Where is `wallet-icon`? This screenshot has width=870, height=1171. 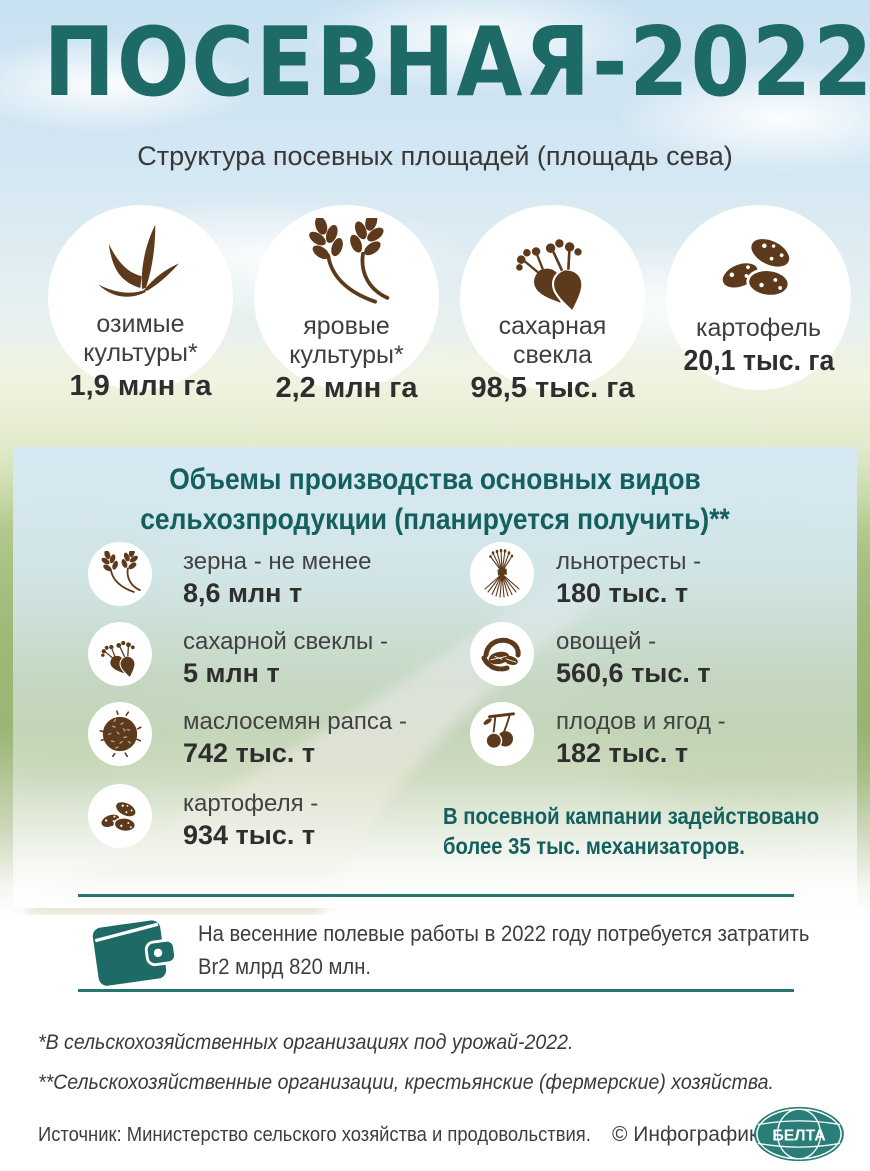 wallet-icon is located at coordinates (134, 953).